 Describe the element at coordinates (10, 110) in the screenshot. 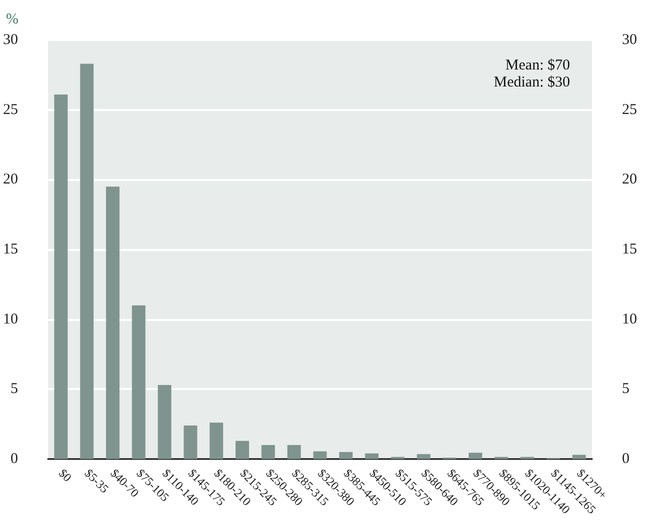

I see `y-tick-label: 25` at that location.